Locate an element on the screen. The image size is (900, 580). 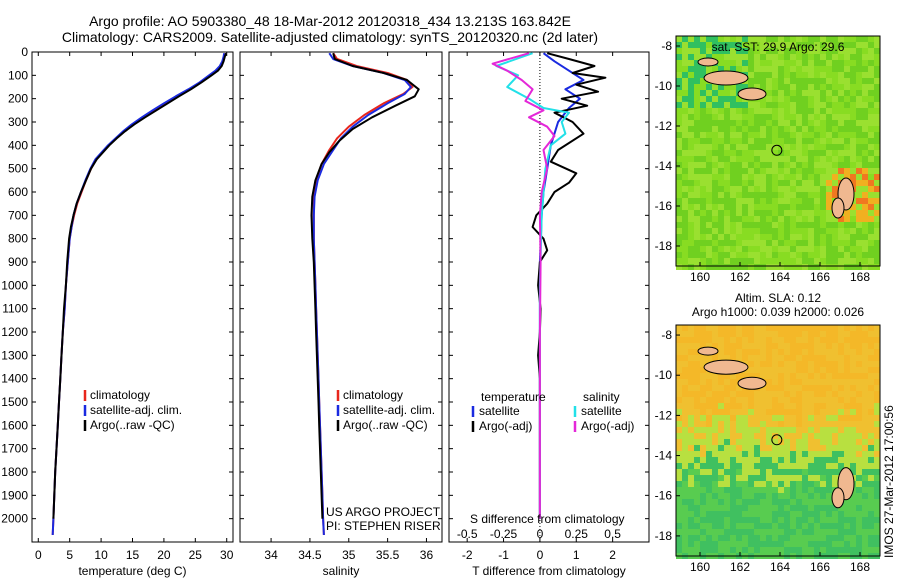
map-sla-xtick-label: 168 is located at coordinates (860, 567).